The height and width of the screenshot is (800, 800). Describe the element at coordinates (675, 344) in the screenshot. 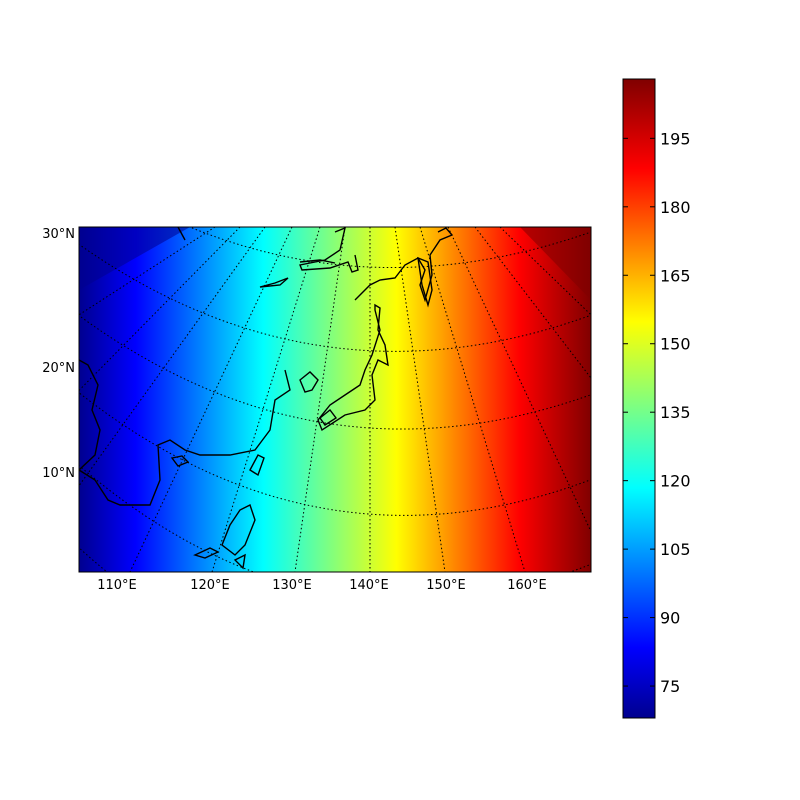

I see `colorbar-tick-label: 150` at that location.